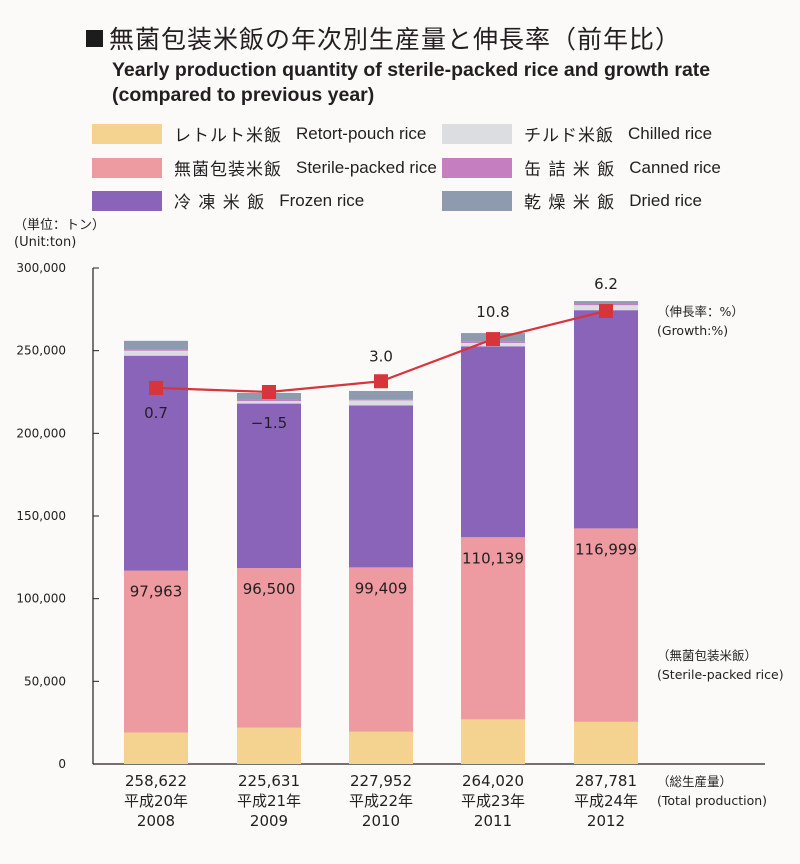 This screenshot has height=864, width=800. What do you see at coordinates (156, 821) in the screenshot?
I see `x-tick-label-year: 2008` at bounding box center [156, 821].